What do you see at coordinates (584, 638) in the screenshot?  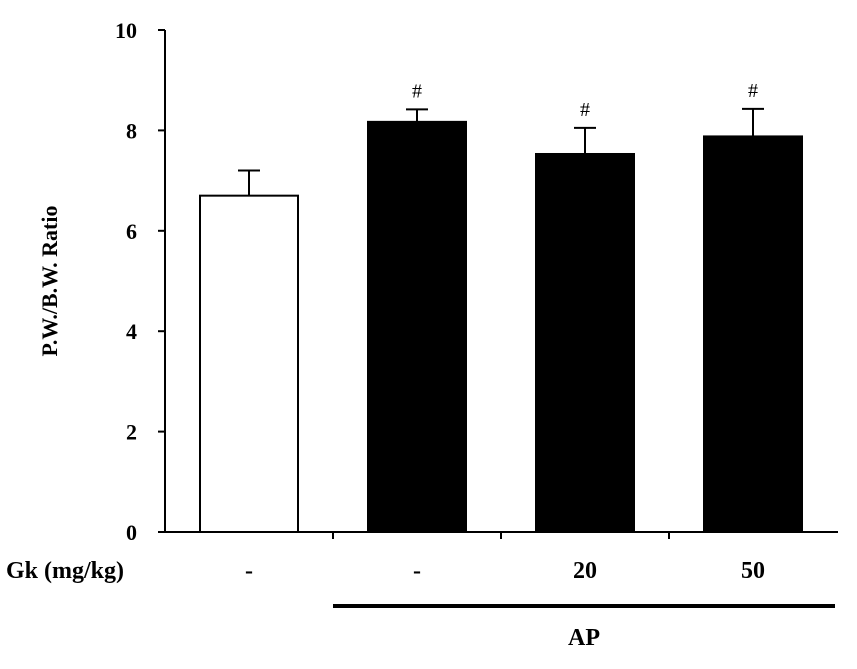 I see `group-label: AP` at bounding box center [584, 638].